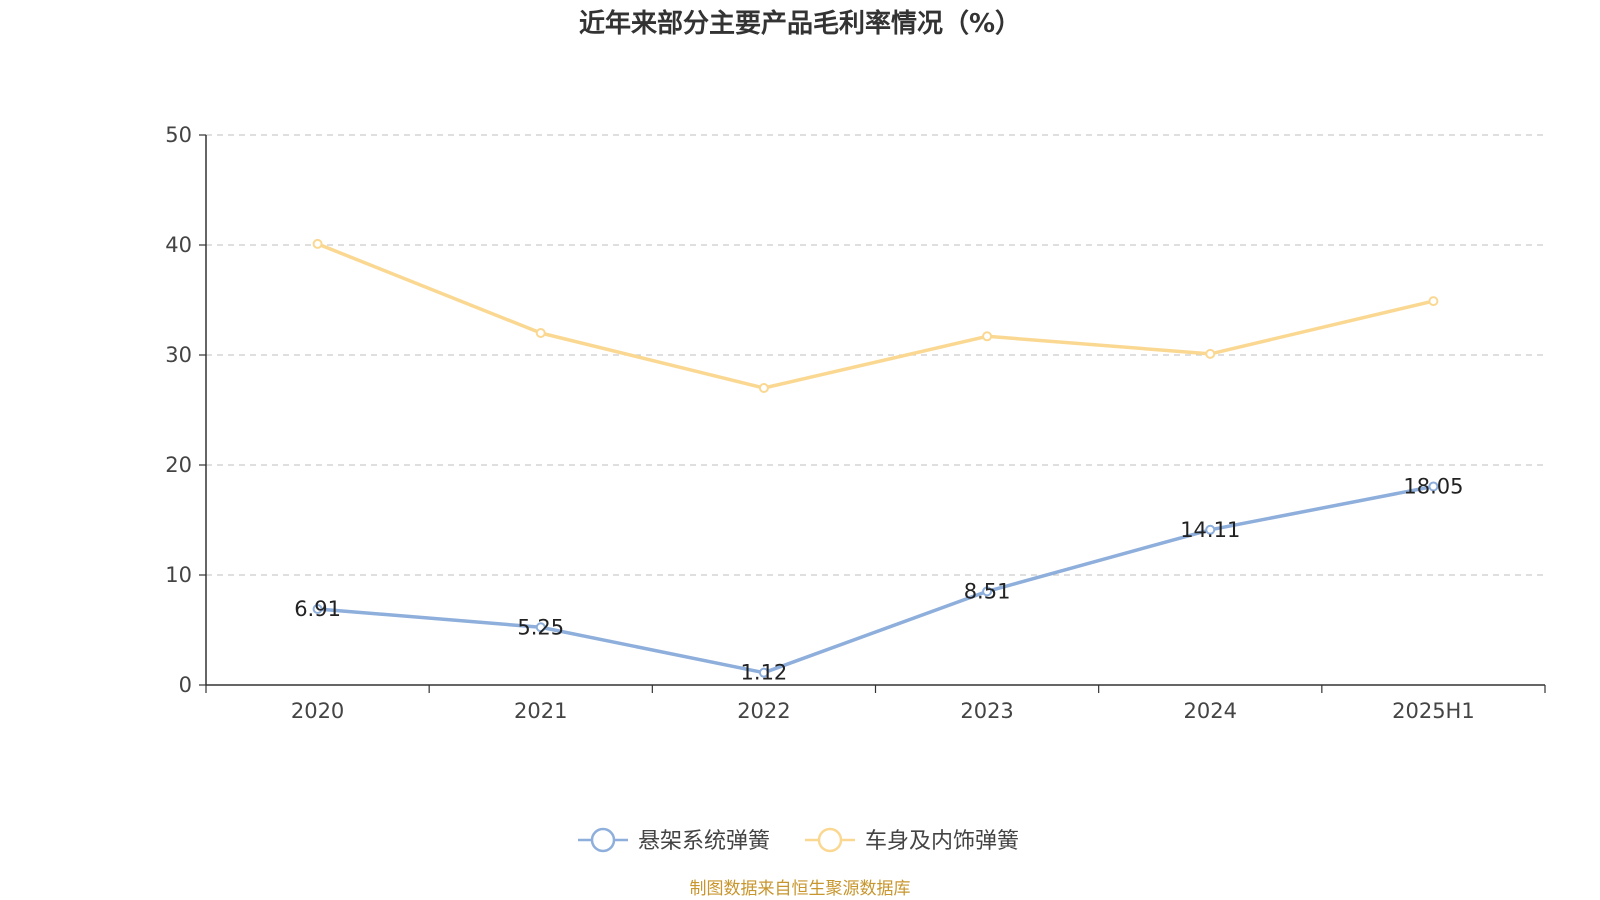 The width and height of the screenshot is (1600, 900). I want to click on legend-label: 悬架系统弹簧, so click(704, 841).